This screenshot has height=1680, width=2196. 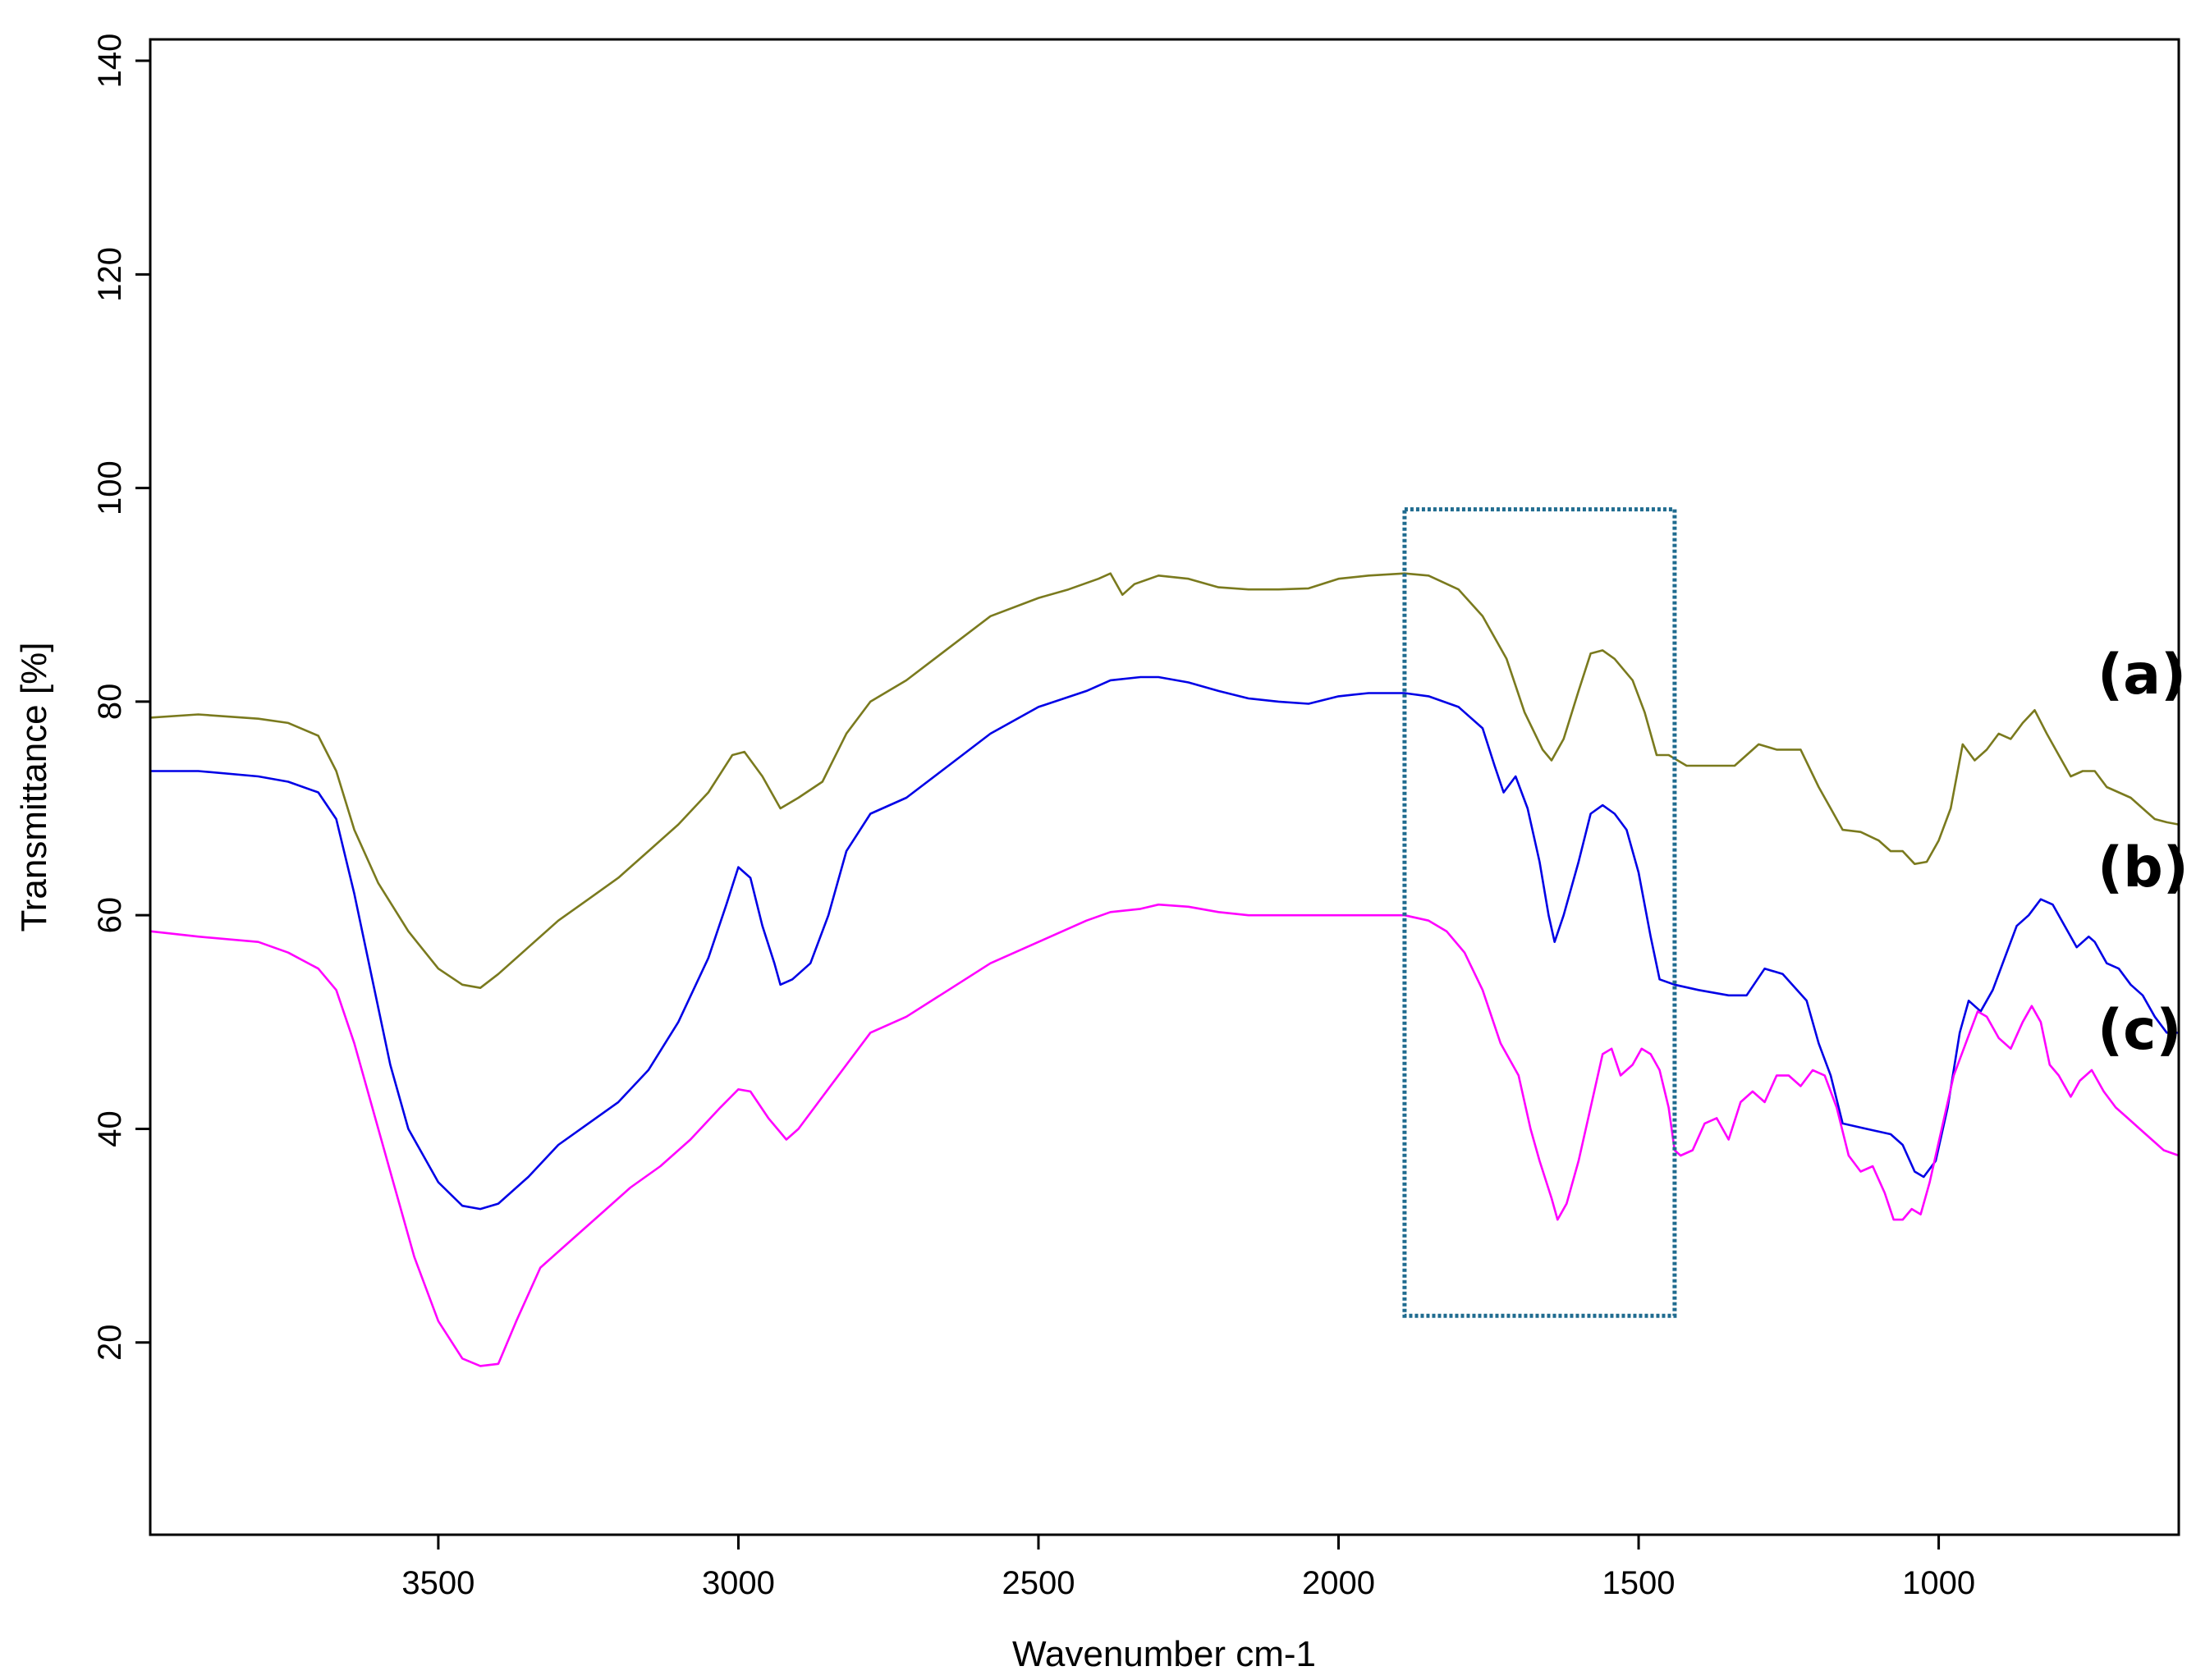 I want to click on y-tick-label: 140, so click(x=110, y=61).